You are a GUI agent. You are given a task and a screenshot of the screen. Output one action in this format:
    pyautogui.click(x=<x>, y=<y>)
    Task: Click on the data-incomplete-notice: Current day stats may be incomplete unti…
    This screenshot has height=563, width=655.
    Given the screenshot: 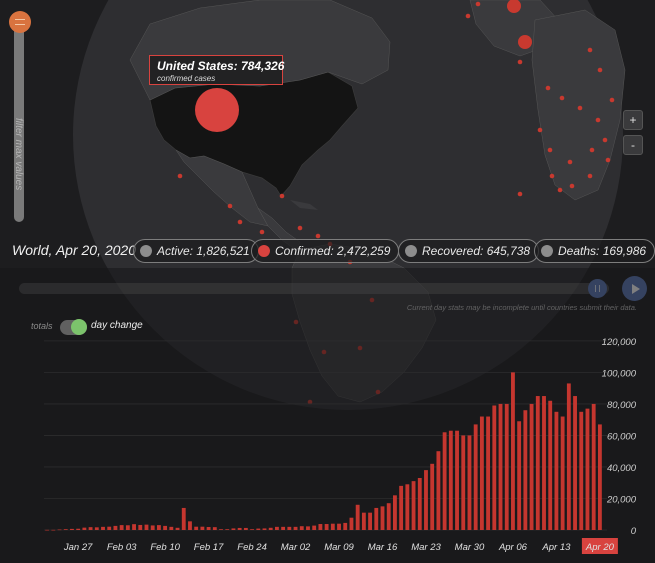 What is the action you would take?
    pyautogui.click(x=521, y=307)
    